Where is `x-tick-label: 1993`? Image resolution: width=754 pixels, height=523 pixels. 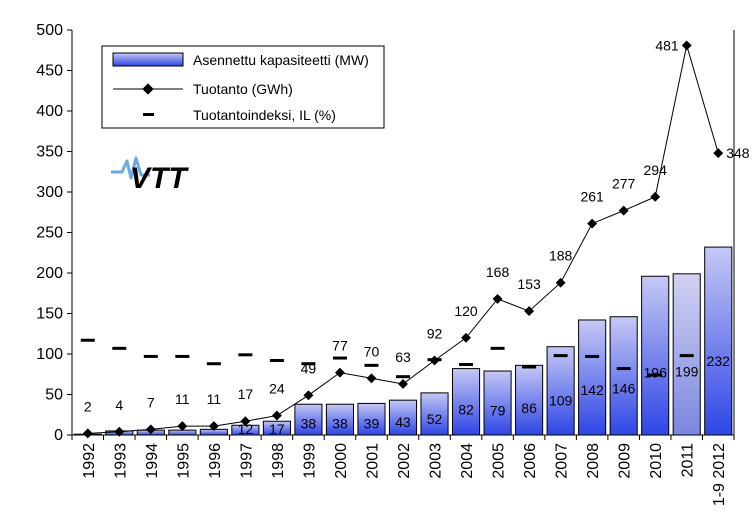
x-tick-label: 1993 is located at coordinates (120, 461).